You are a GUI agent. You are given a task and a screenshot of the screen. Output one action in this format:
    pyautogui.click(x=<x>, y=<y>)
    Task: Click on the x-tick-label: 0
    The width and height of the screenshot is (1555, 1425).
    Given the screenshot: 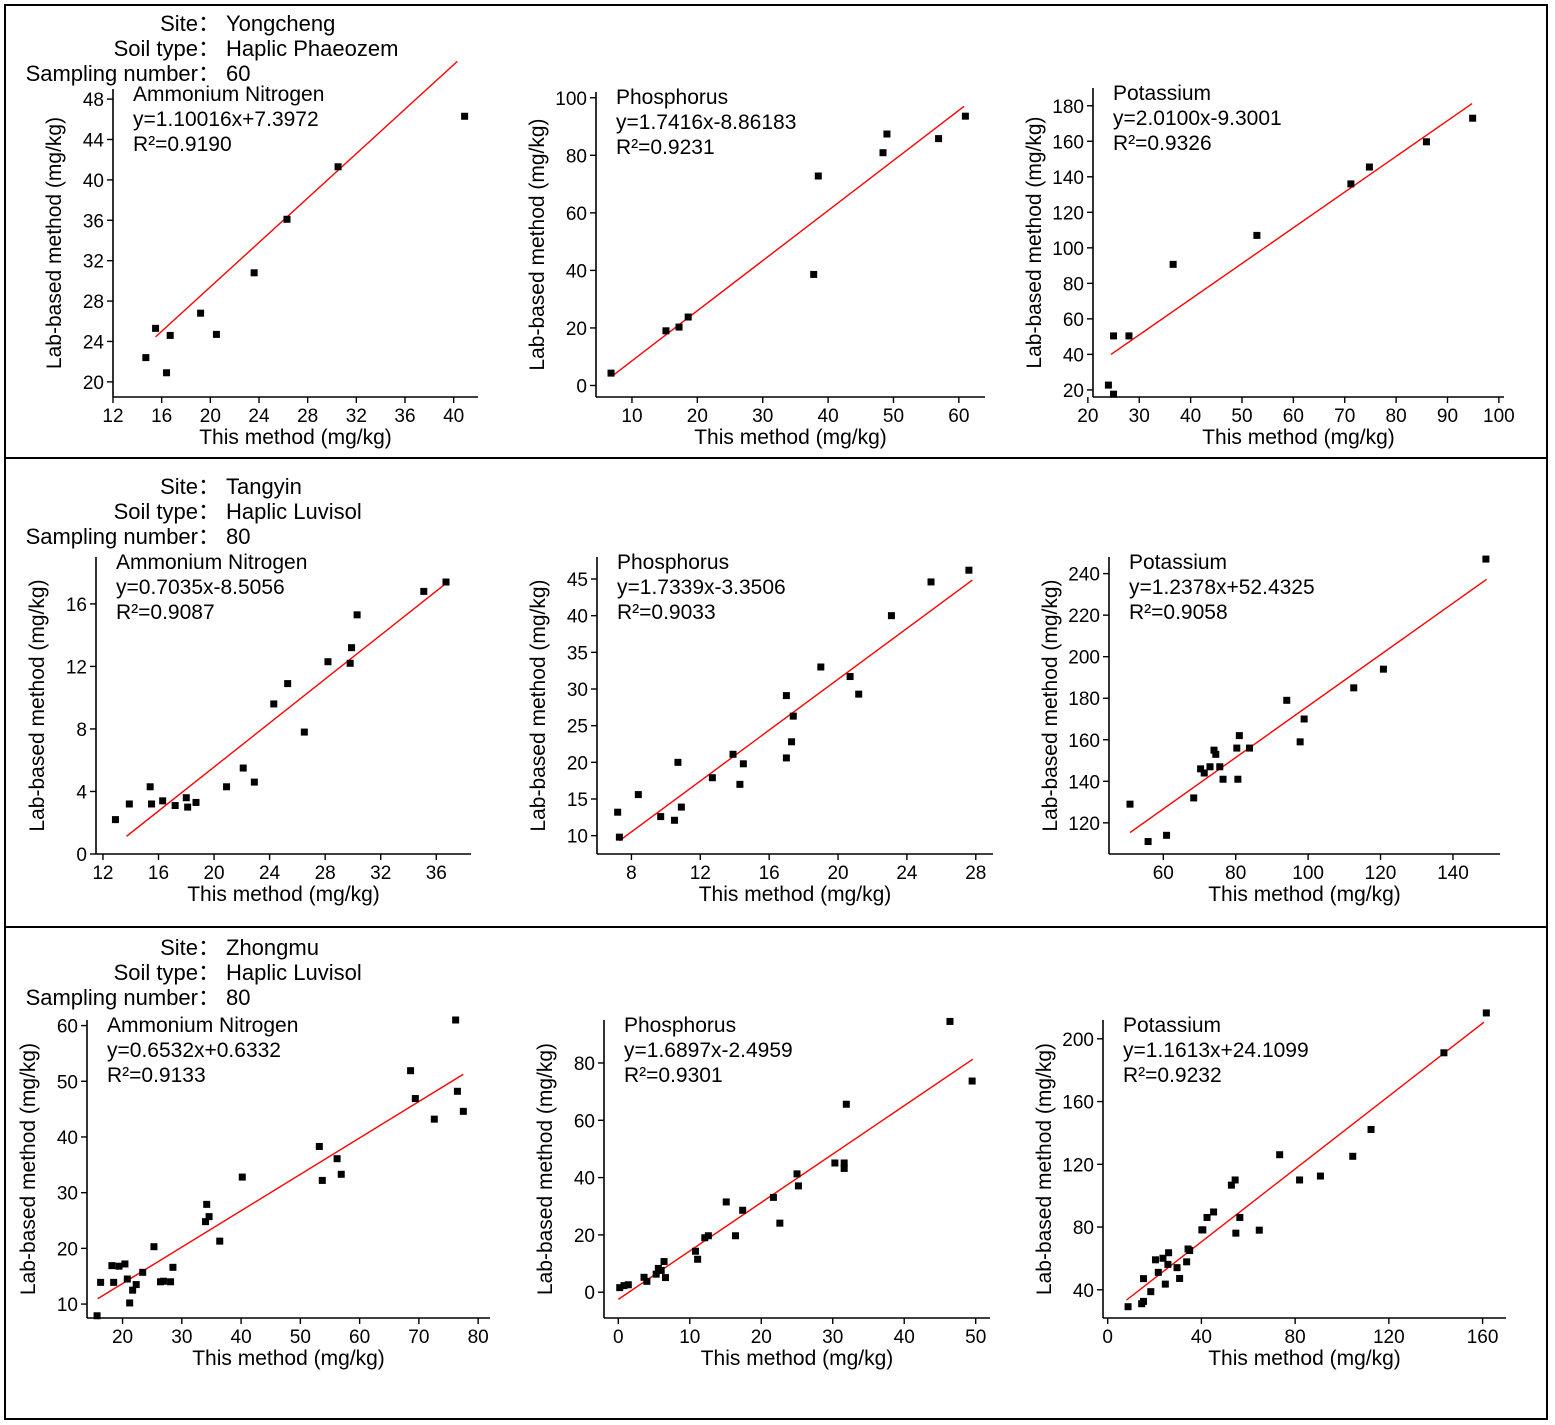 What is the action you would take?
    pyautogui.click(x=618, y=1337)
    